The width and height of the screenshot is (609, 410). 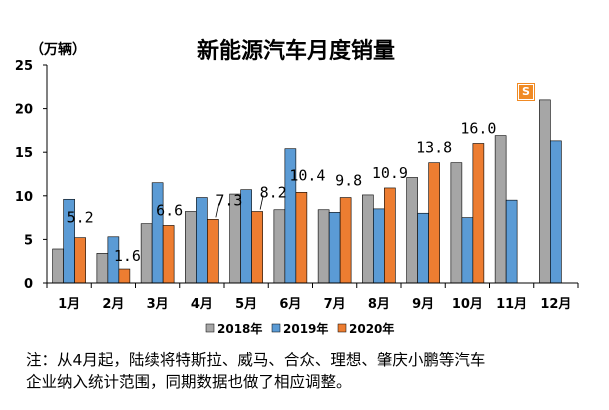 I want to click on bar-2018年-1月, so click(x=58, y=266).